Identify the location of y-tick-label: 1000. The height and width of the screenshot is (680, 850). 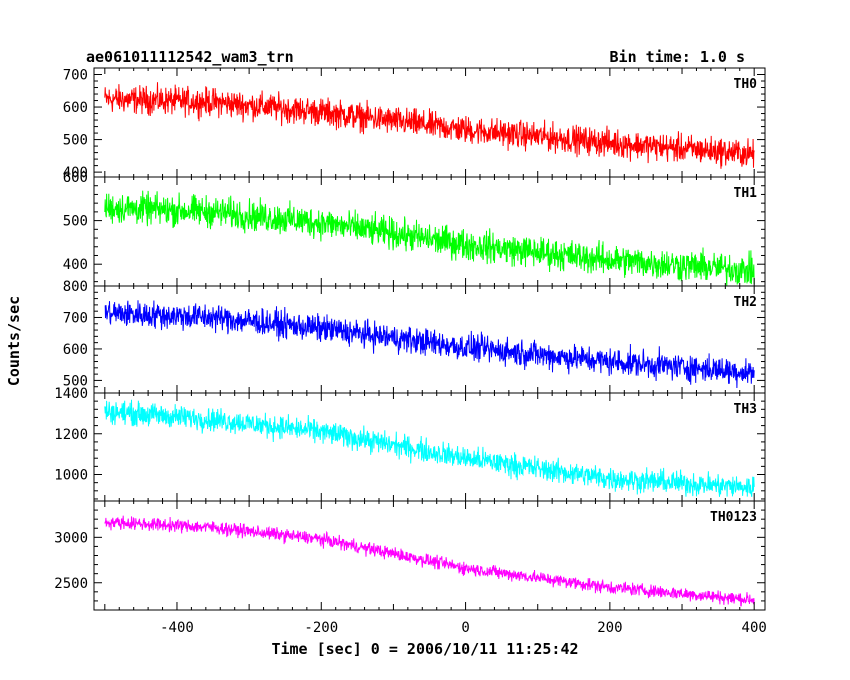
(71, 476).